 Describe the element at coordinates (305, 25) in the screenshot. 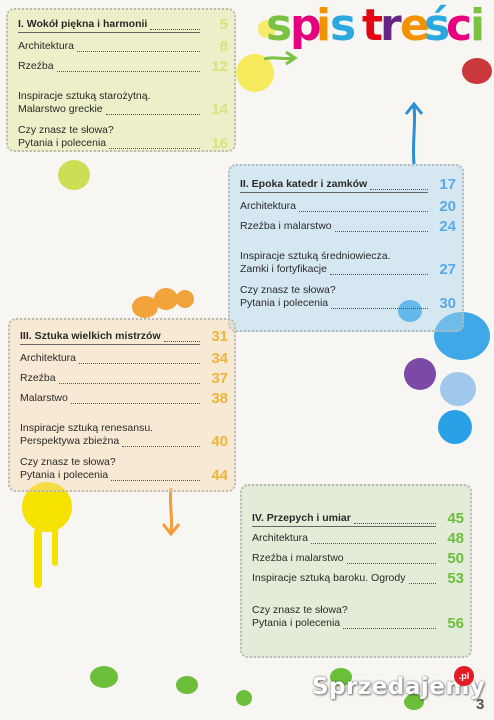

I see `title-letter: p` at that location.